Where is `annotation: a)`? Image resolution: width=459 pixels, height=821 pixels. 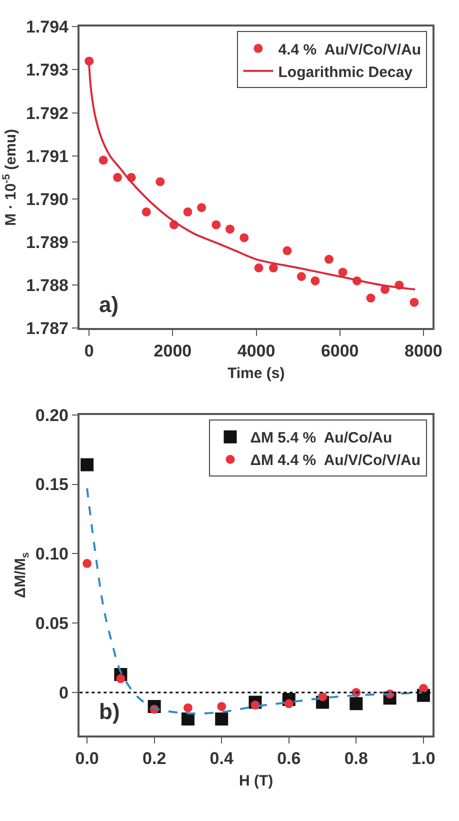
annotation: a) is located at coordinates (109, 304).